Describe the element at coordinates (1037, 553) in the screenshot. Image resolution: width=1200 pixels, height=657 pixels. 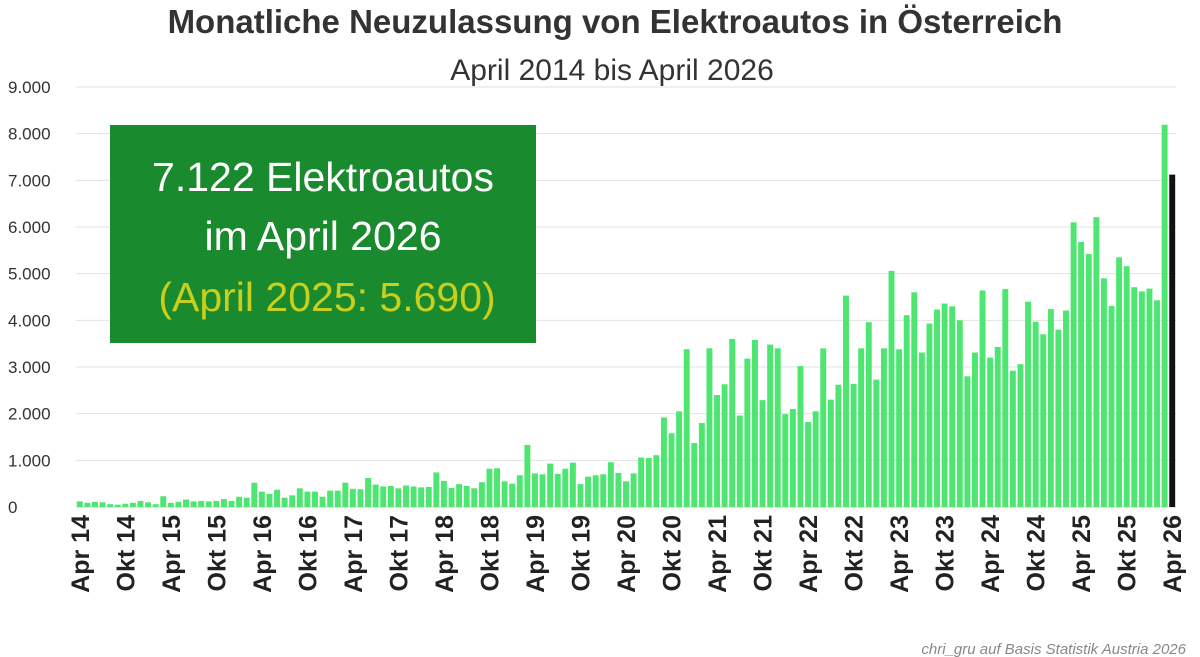
I see `x-tick-label: Okt 24` at that location.